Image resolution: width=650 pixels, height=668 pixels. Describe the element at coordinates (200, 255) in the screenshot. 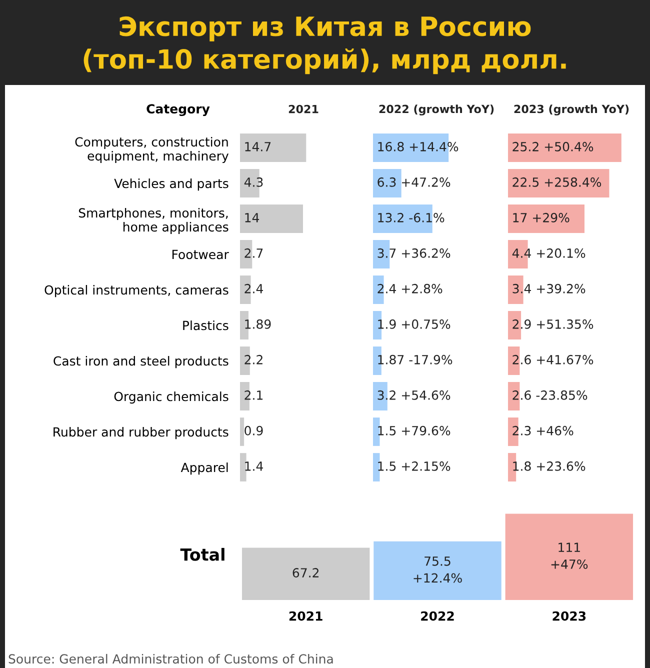

I see `y-tick-label: Footwear` at that location.